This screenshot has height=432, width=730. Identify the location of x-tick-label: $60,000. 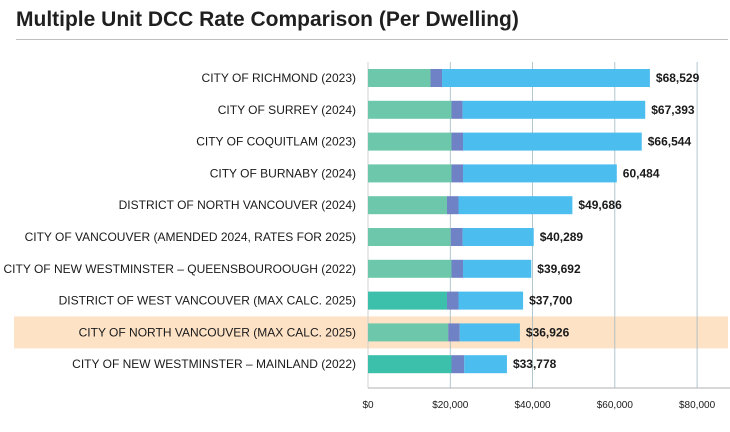
(615, 405).